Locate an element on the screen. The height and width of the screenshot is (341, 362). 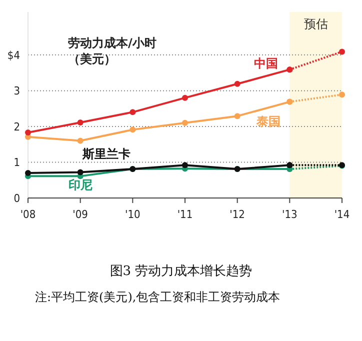
text: 注:平均工资(美元),包含工资和非工资劳动成本 is located at coordinates (157, 297).